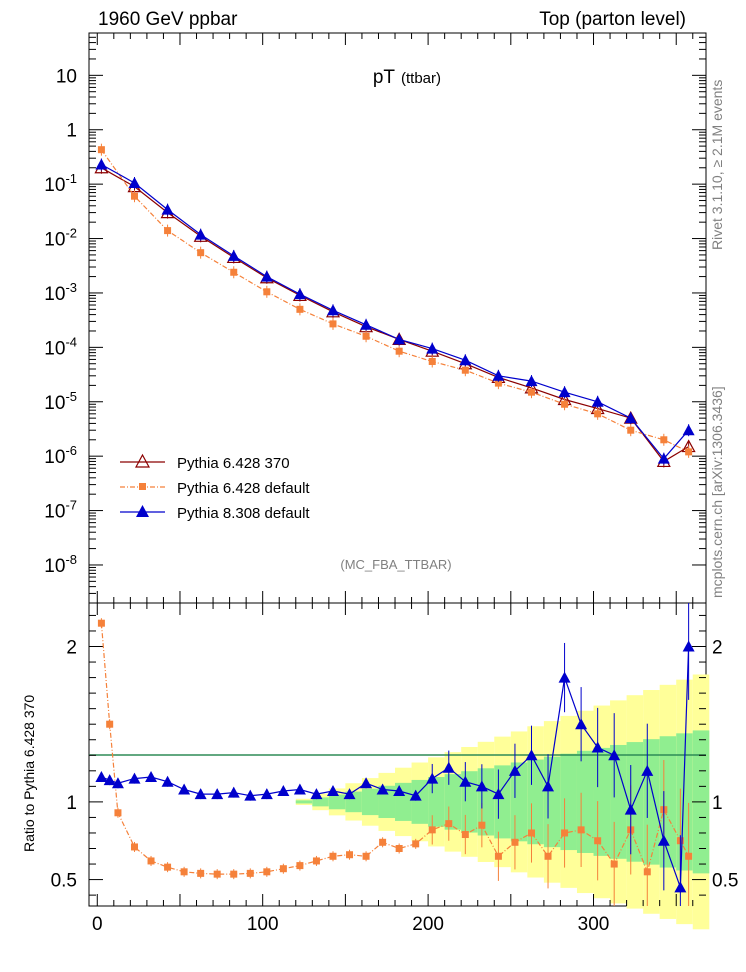  Describe the element at coordinates (60, 564) in the screenshot. I see `main-ytick-label: 10⁻⁸` at that location.